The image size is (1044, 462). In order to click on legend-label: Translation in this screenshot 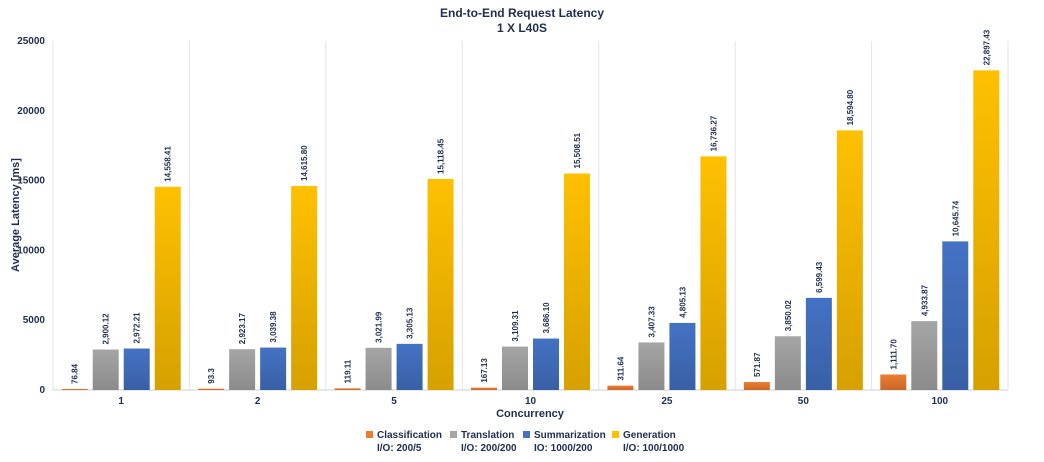, I will do `click(487, 435)`.